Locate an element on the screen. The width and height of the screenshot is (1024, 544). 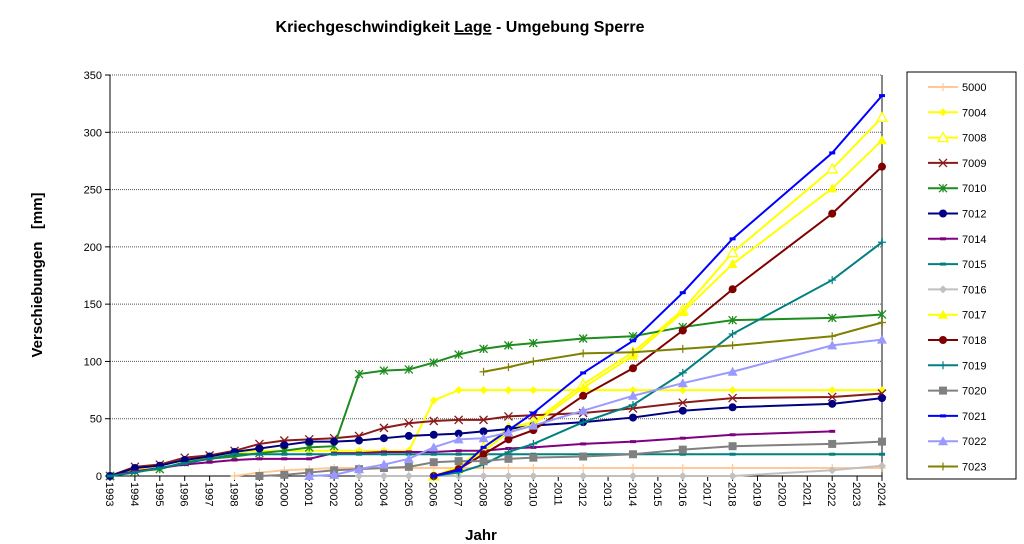
x-tick-label: 2017 is located at coordinates (707, 494).